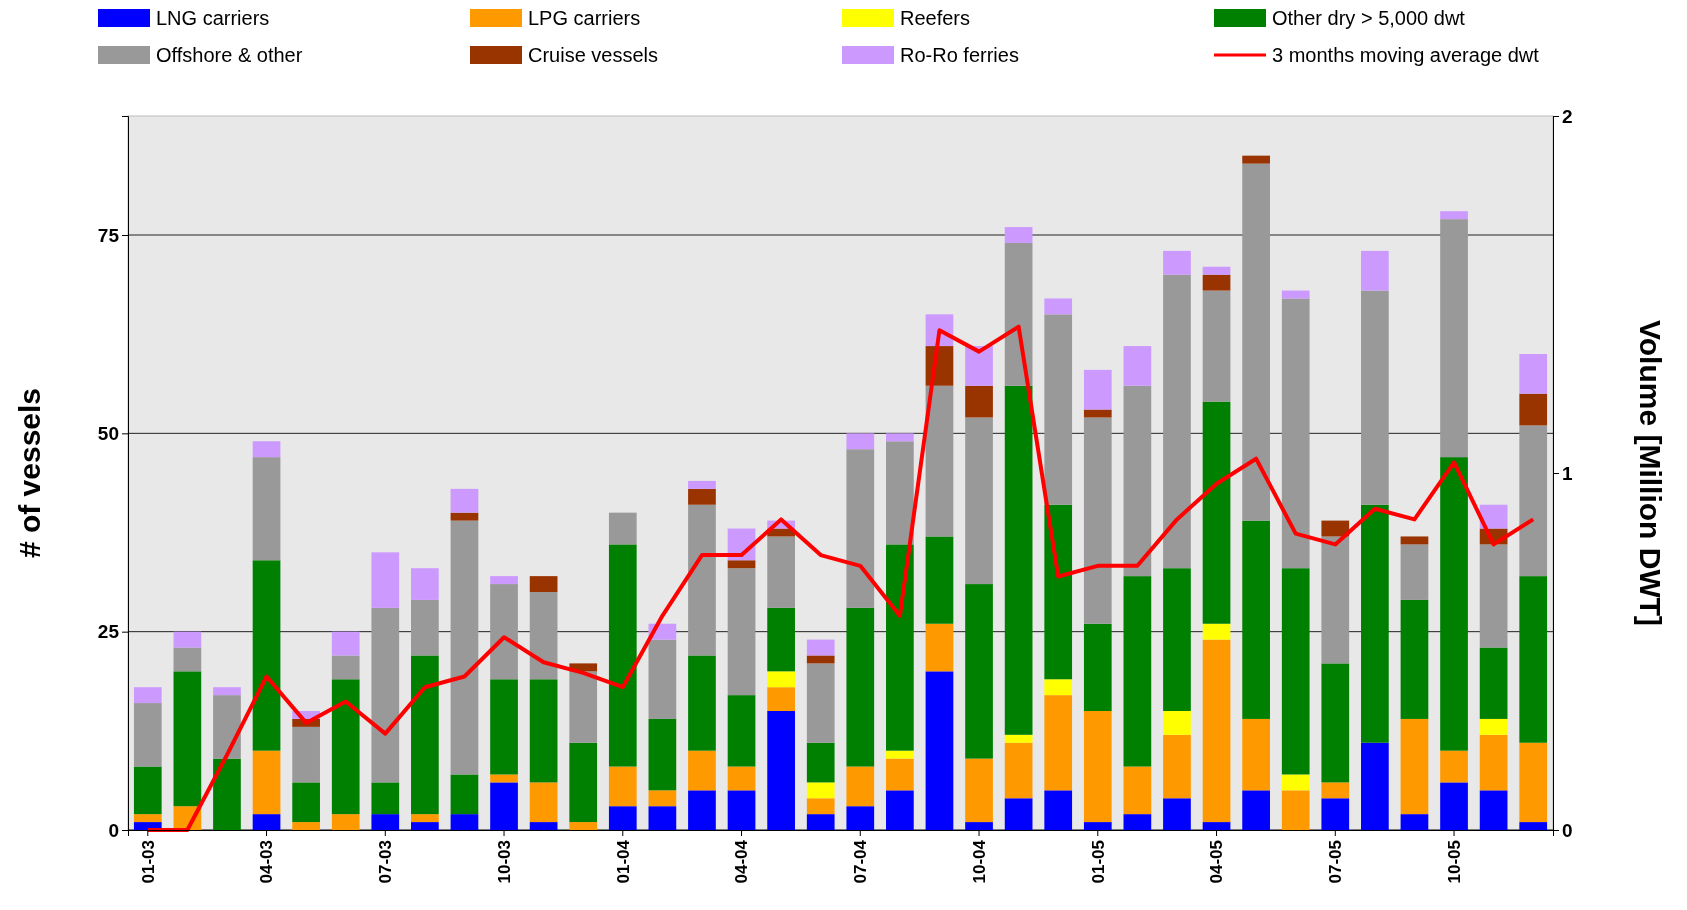 Image resolution: width=1687 pixels, height=910 pixels. What do you see at coordinates (267, 862) in the screenshot?
I see `x-tick-label: 04-03` at bounding box center [267, 862].